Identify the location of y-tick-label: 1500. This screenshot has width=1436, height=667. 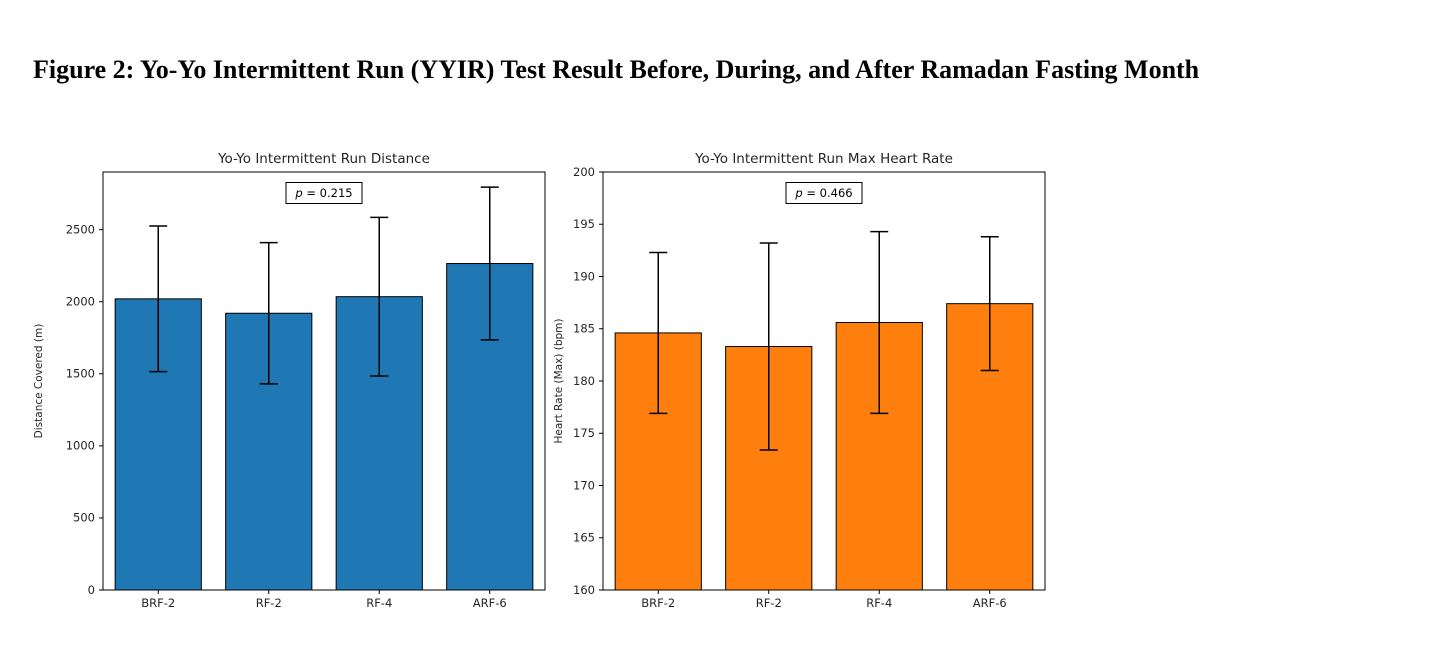
(80, 373).